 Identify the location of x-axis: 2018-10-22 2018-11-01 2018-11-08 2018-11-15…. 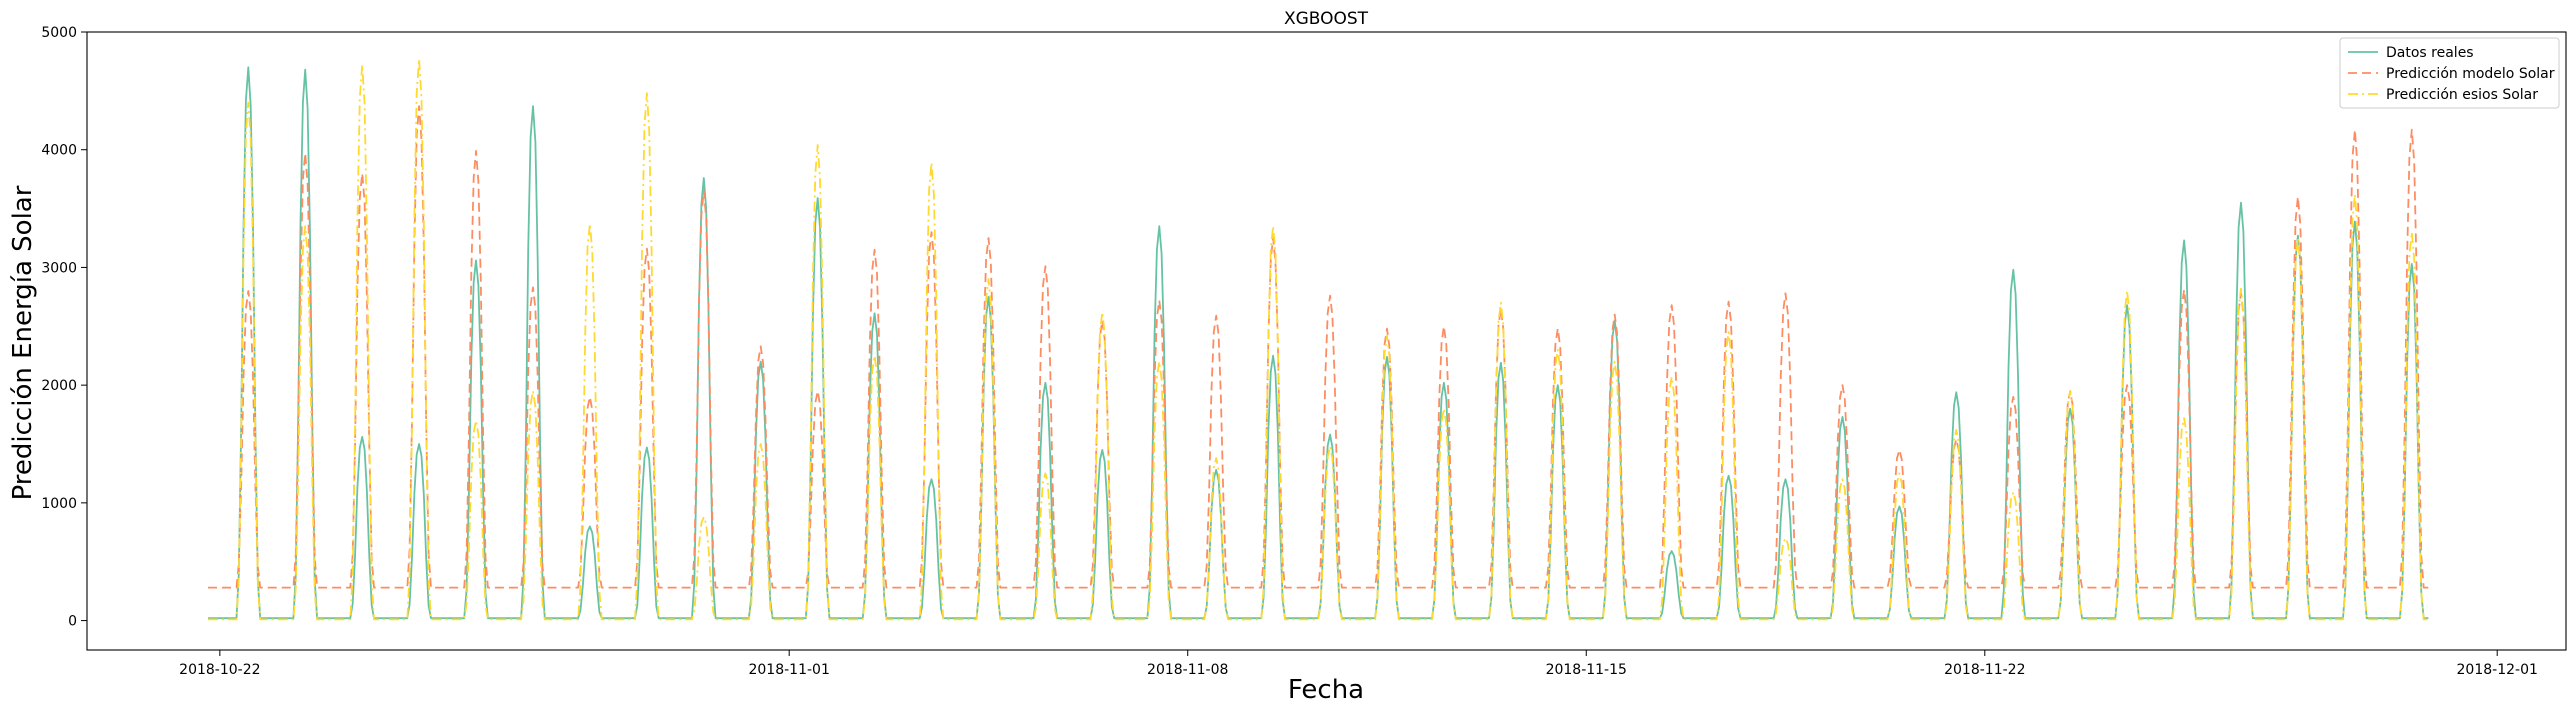
(1358, 664).